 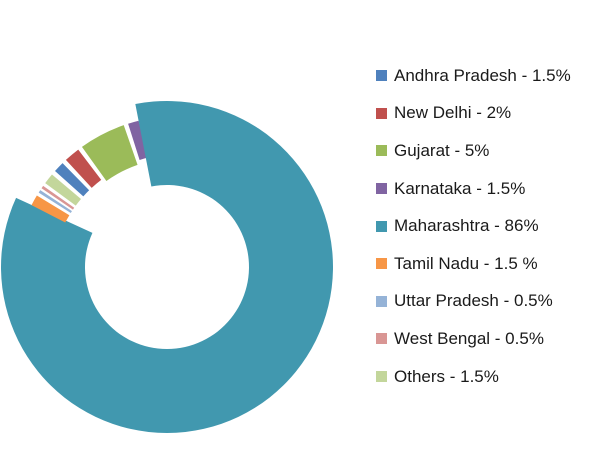 I want to click on legend-item-west-bengal: West Bengal - 0.5%, so click(x=473, y=339).